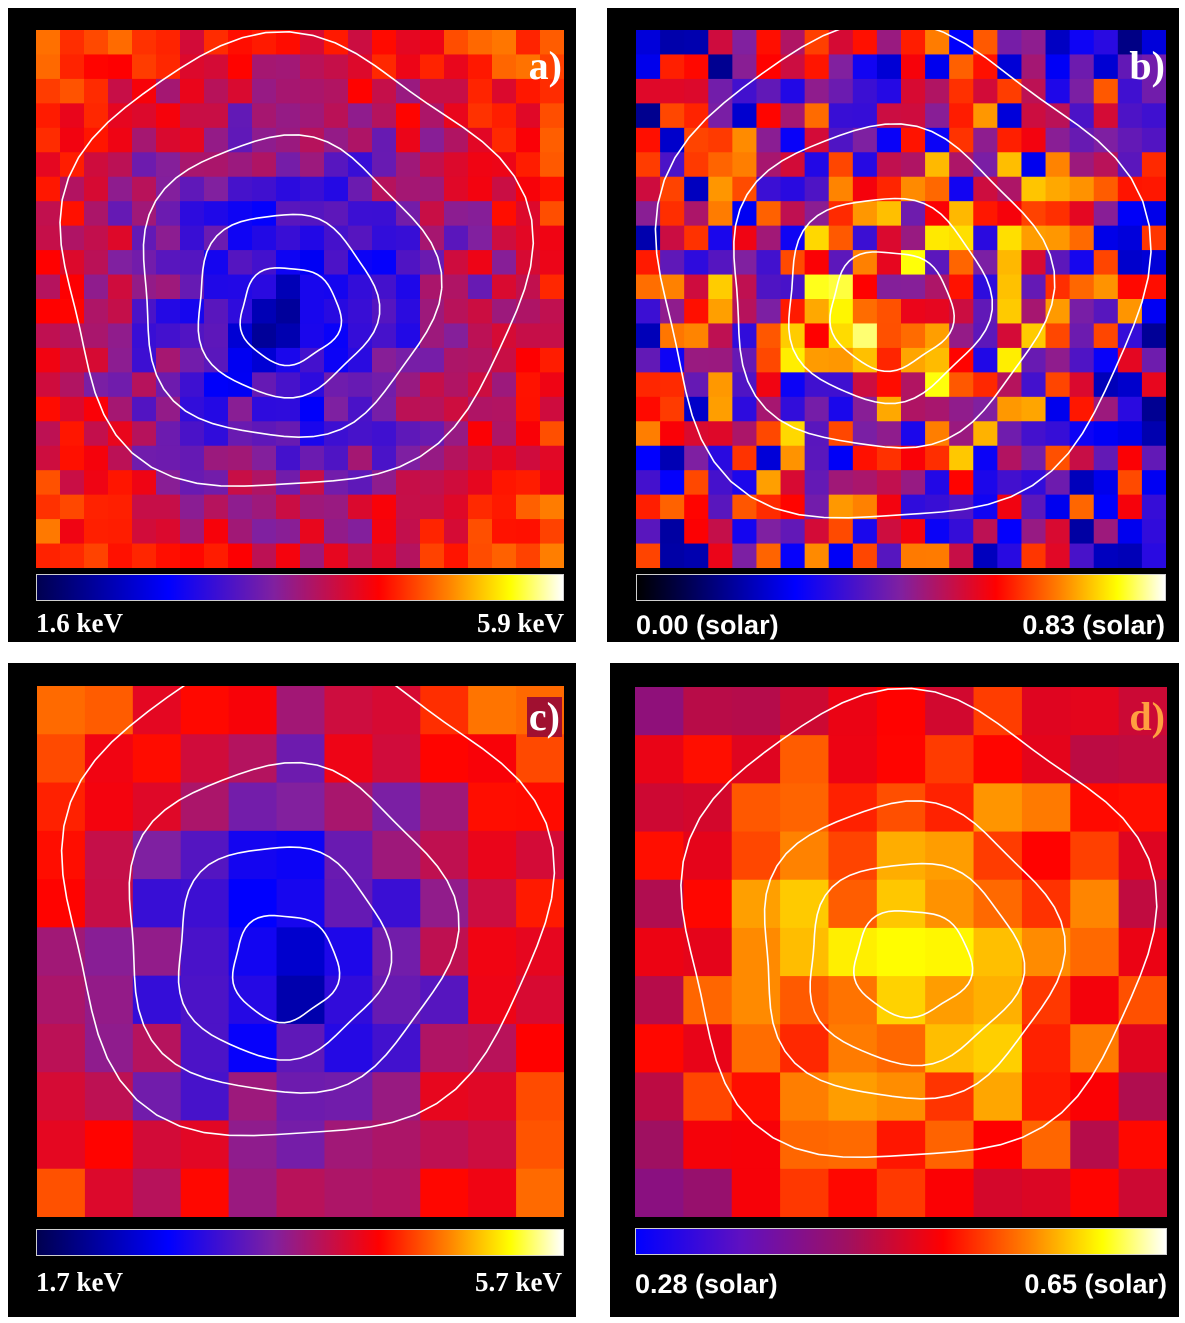 The height and width of the screenshot is (1323, 1185). Describe the element at coordinates (289, 306) in the screenshot. I see `map-a-contour` at that location.